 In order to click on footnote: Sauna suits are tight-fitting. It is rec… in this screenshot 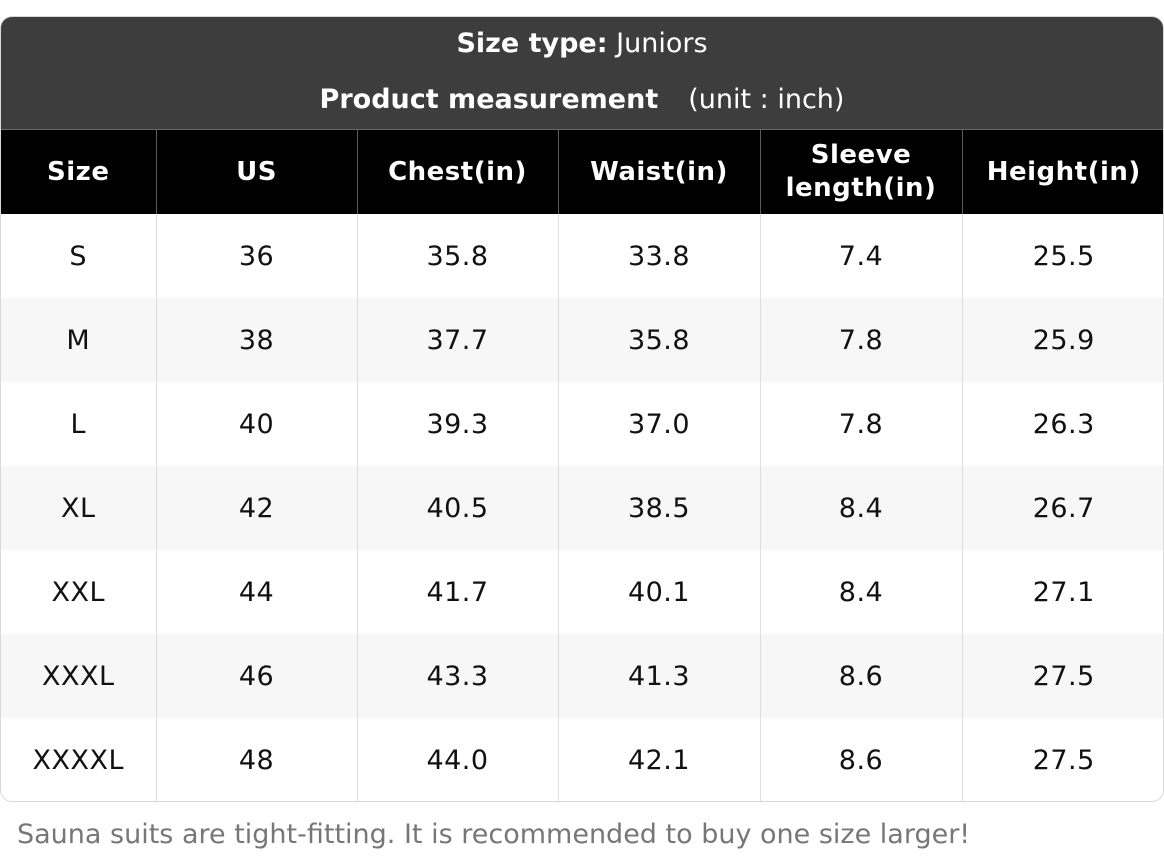, I will do `click(494, 834)`.